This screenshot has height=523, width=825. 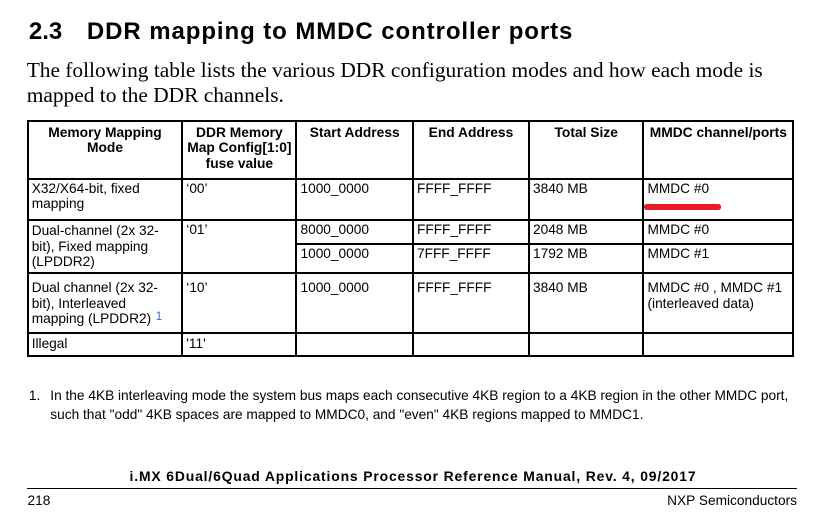 I want to click on cell-mode: X32/X64-bit, fixed mapping, so click(x=105, y=199).